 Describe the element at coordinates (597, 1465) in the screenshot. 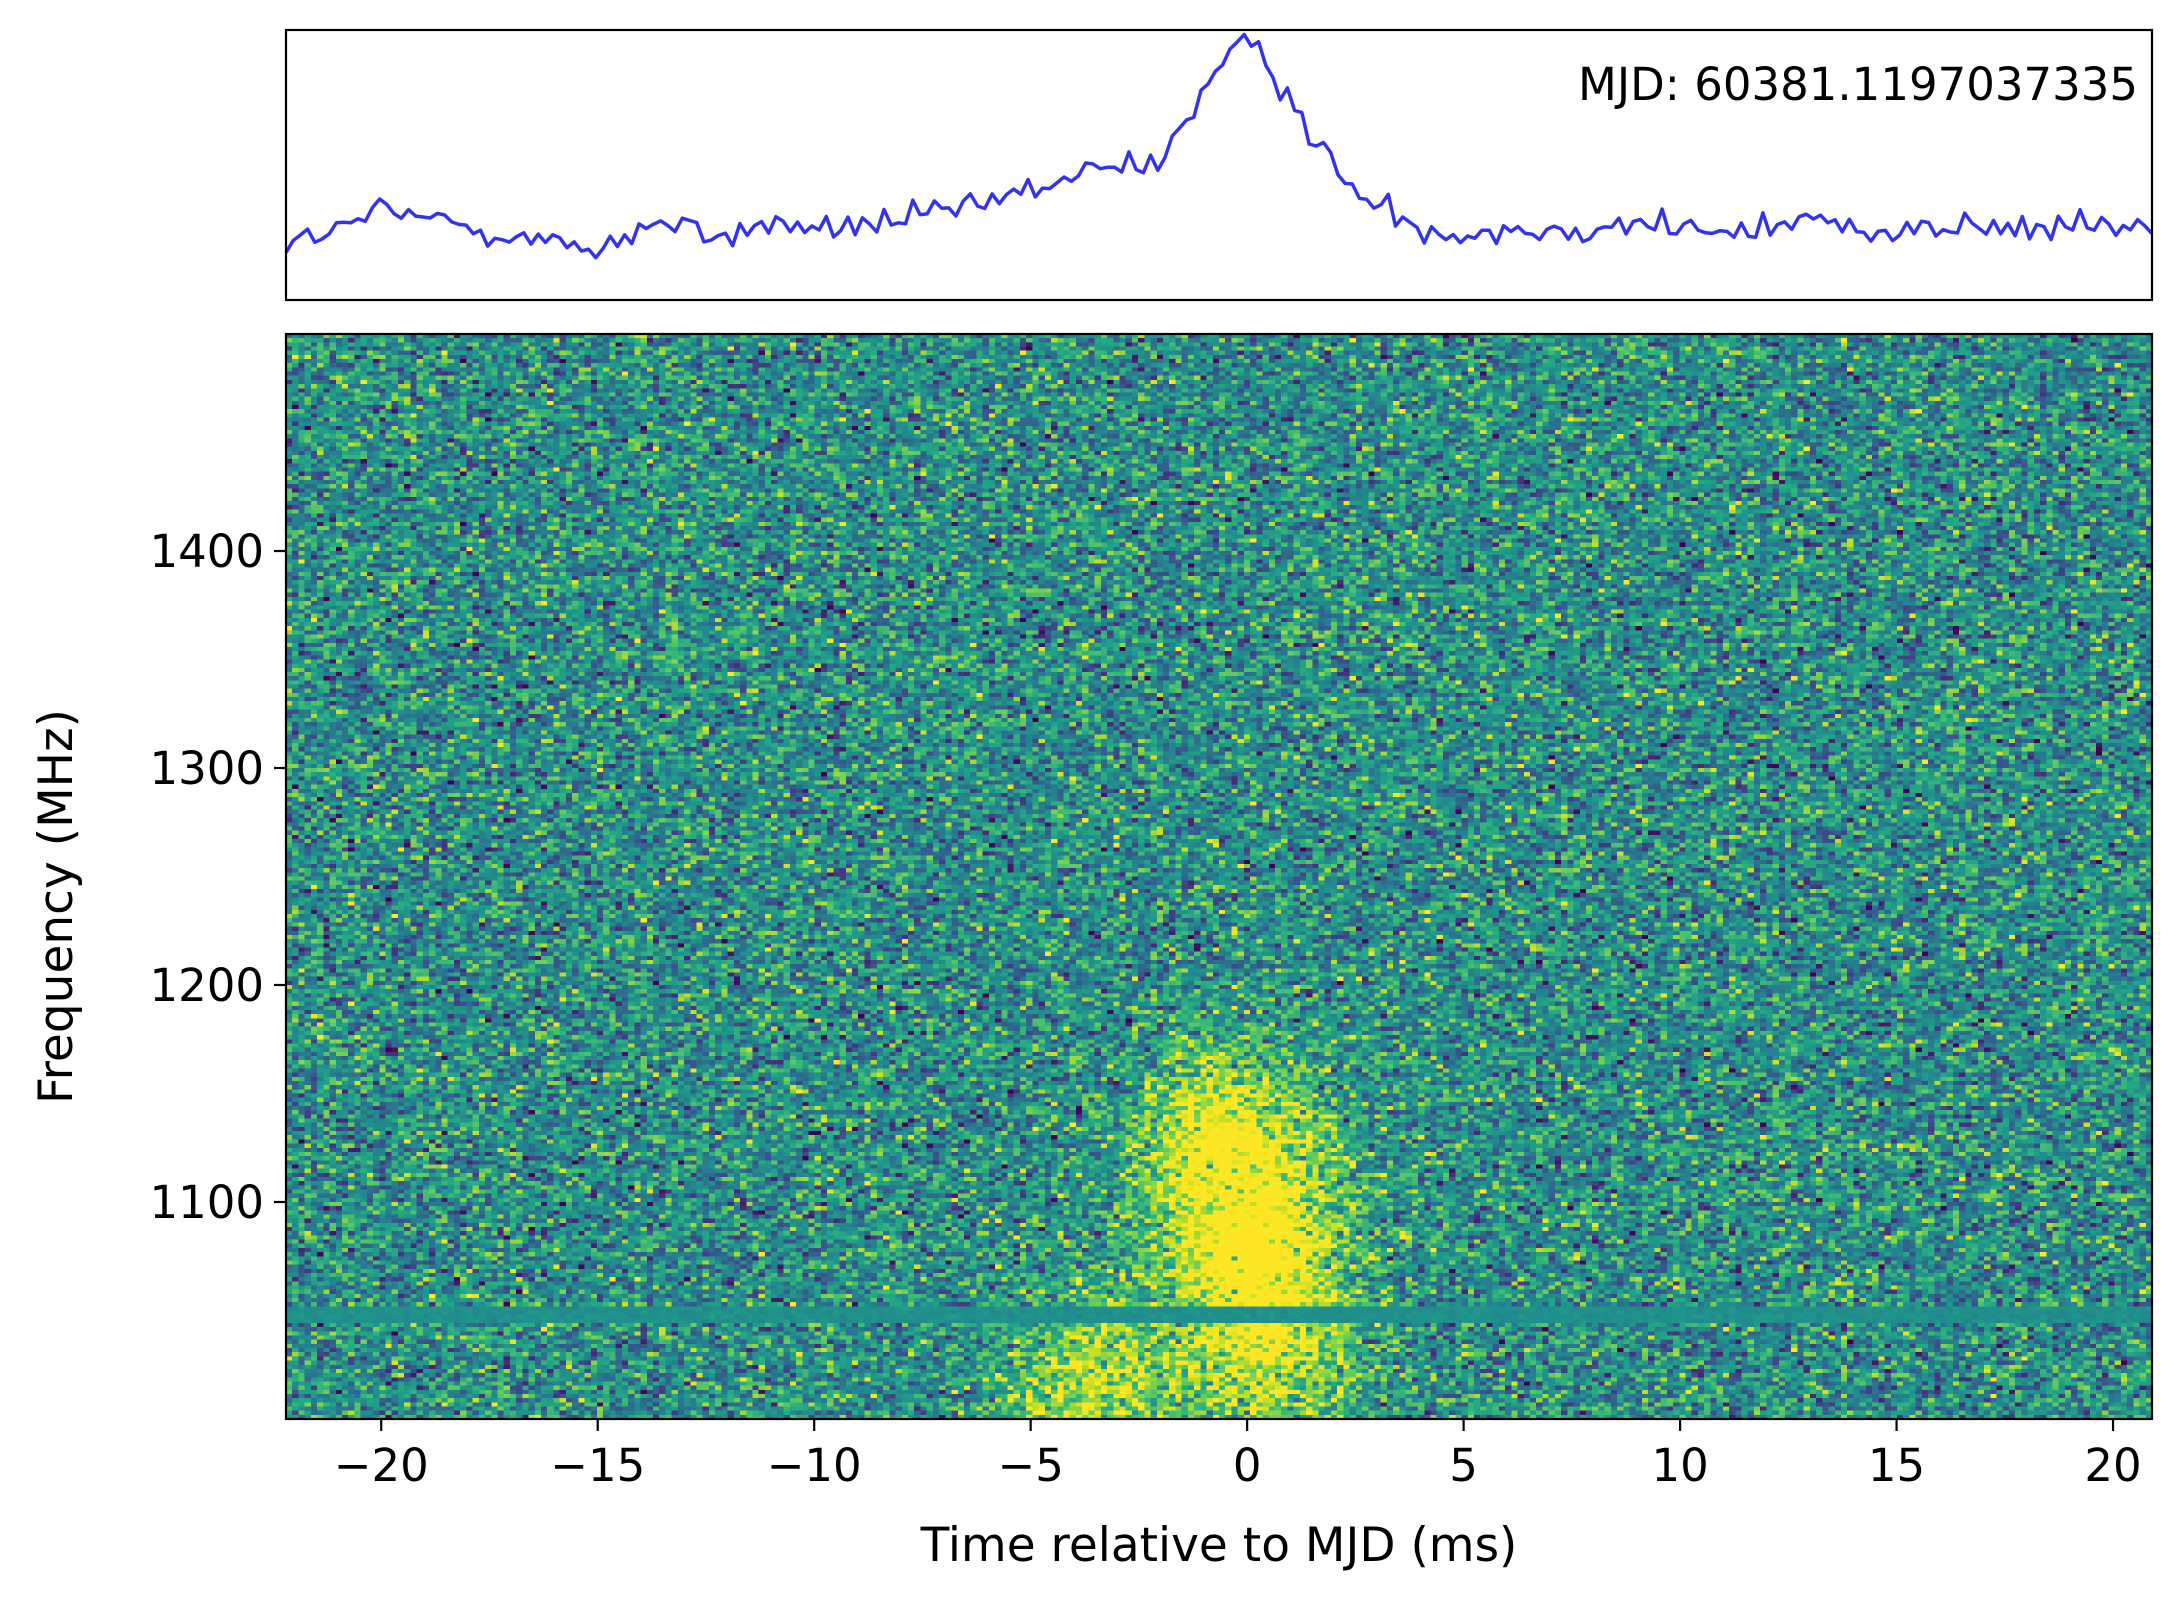

I see `x-tick-label: −15` at that location.